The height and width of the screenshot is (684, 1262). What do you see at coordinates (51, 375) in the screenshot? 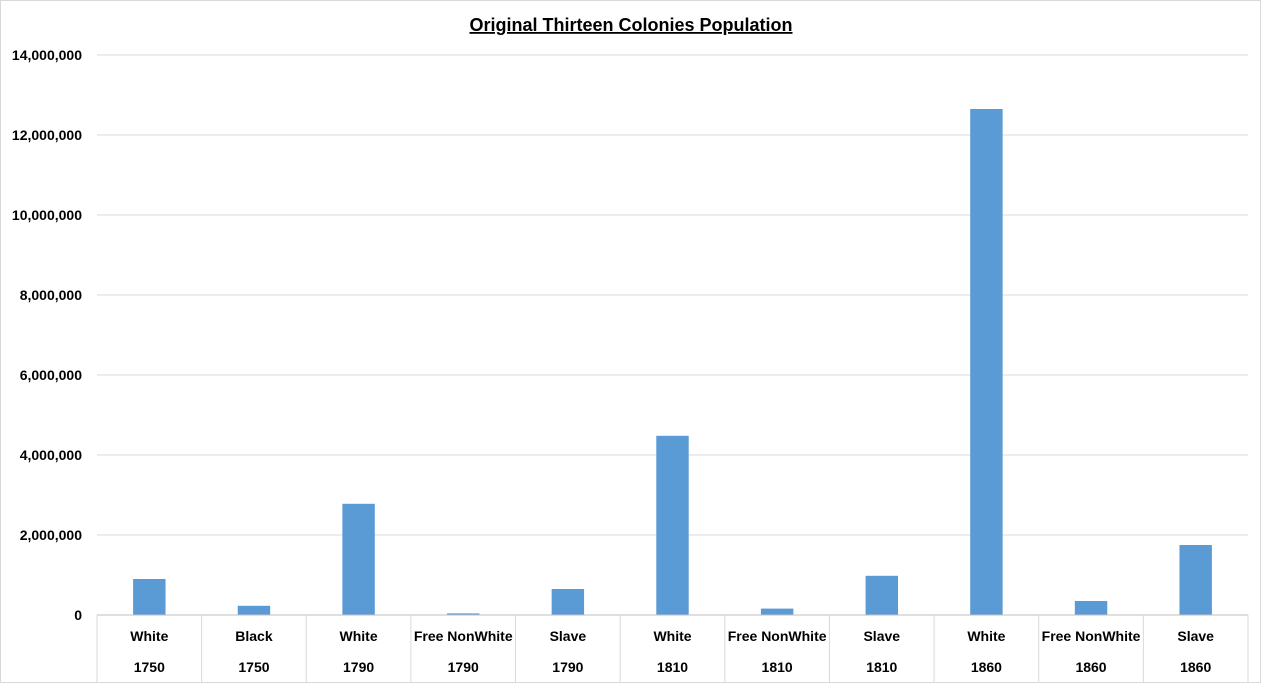
I see `y-tick-label: 6,000,000` at bounding box center [51, 375].